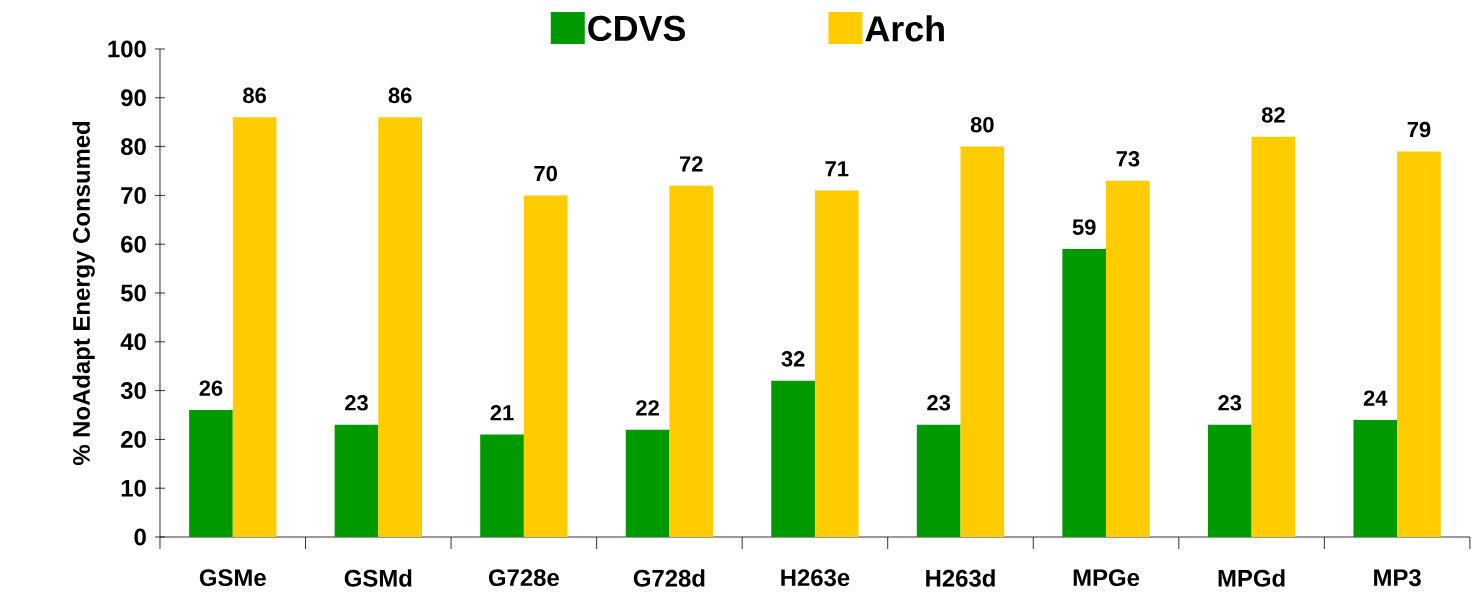 This screenshot has width=1478, height=609. What do you see at coordinates (1128, 159) in the screenshot?
I see `data-label: 73` at bounding box center [1128, 159].